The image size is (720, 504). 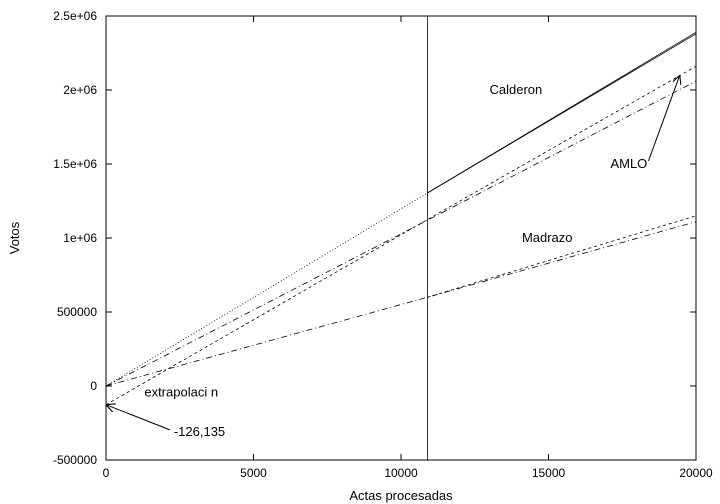 I want to click on x-tick-label: 5000, so click(x=253, y=473).